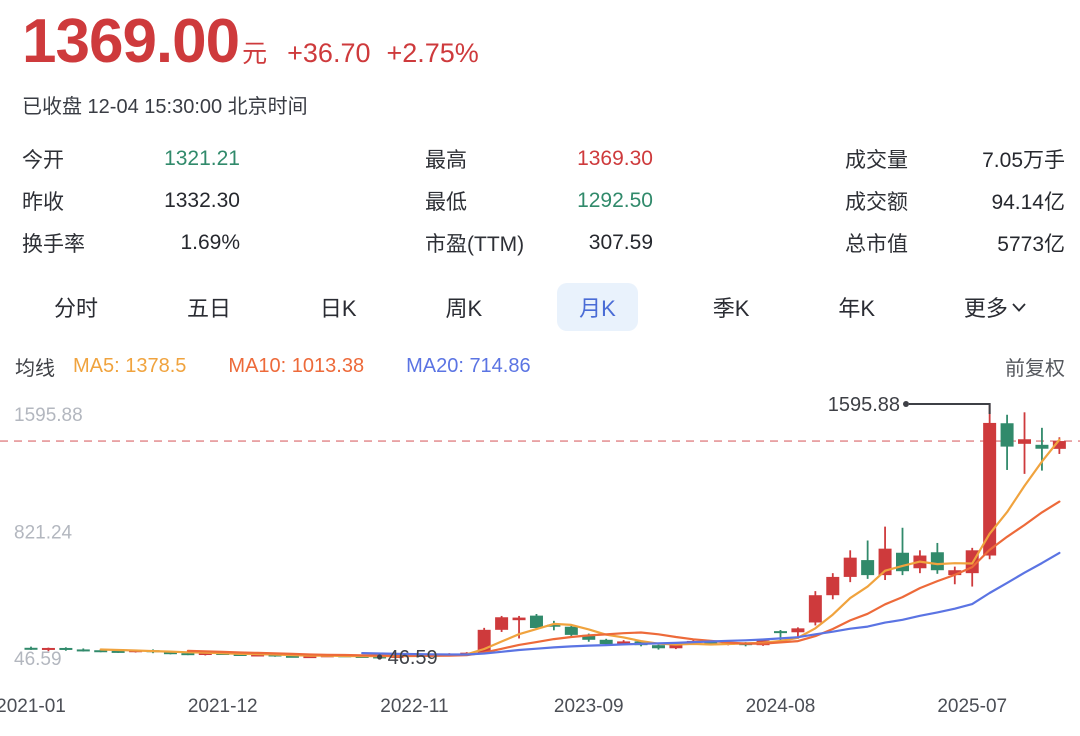  Describe the element at coordinates (589, 706) in the screenshot. I see `x-axis-label: 2023-09` at that location.